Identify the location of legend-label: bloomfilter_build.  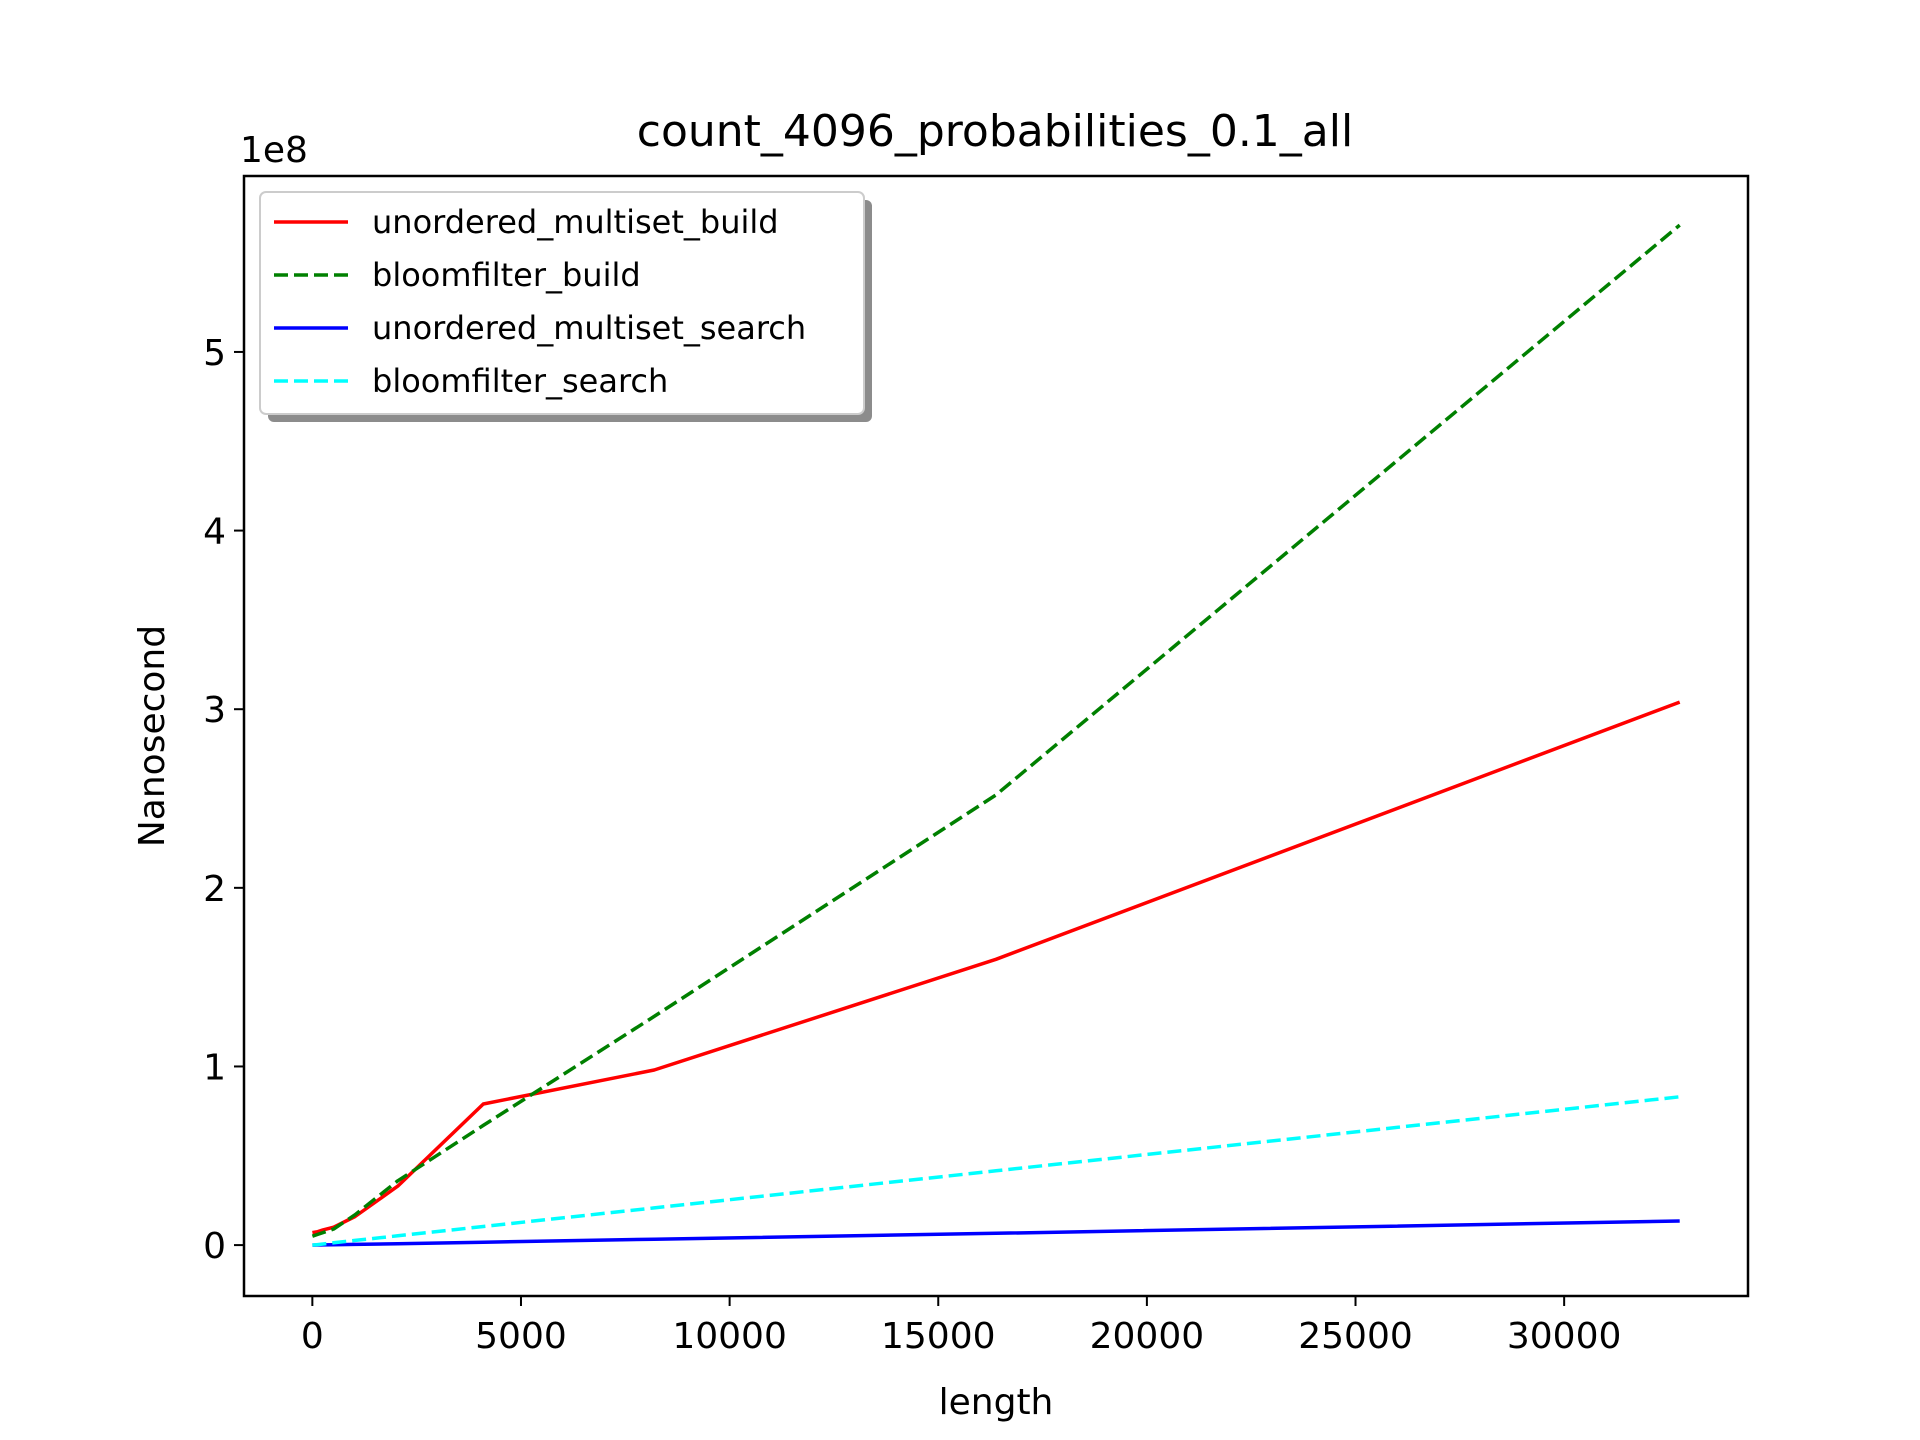
(506, 275).